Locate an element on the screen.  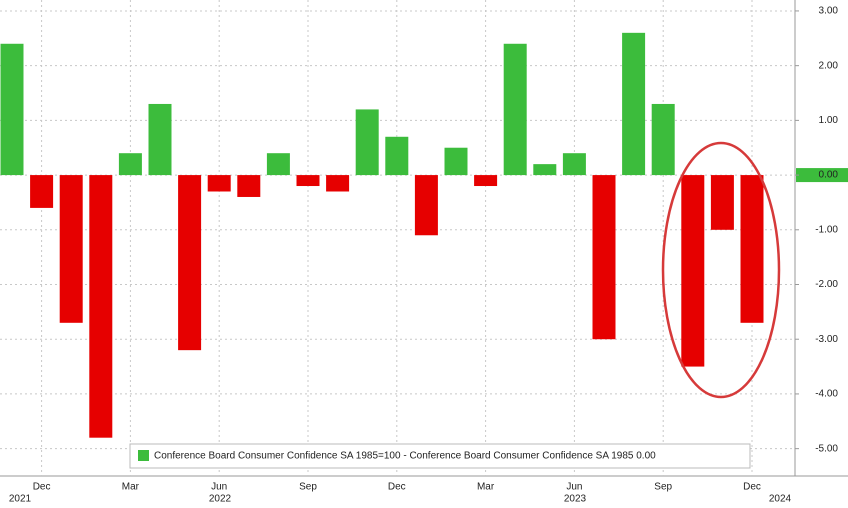
y-tick-label: -2.00 is located at coordinates (826, 284).